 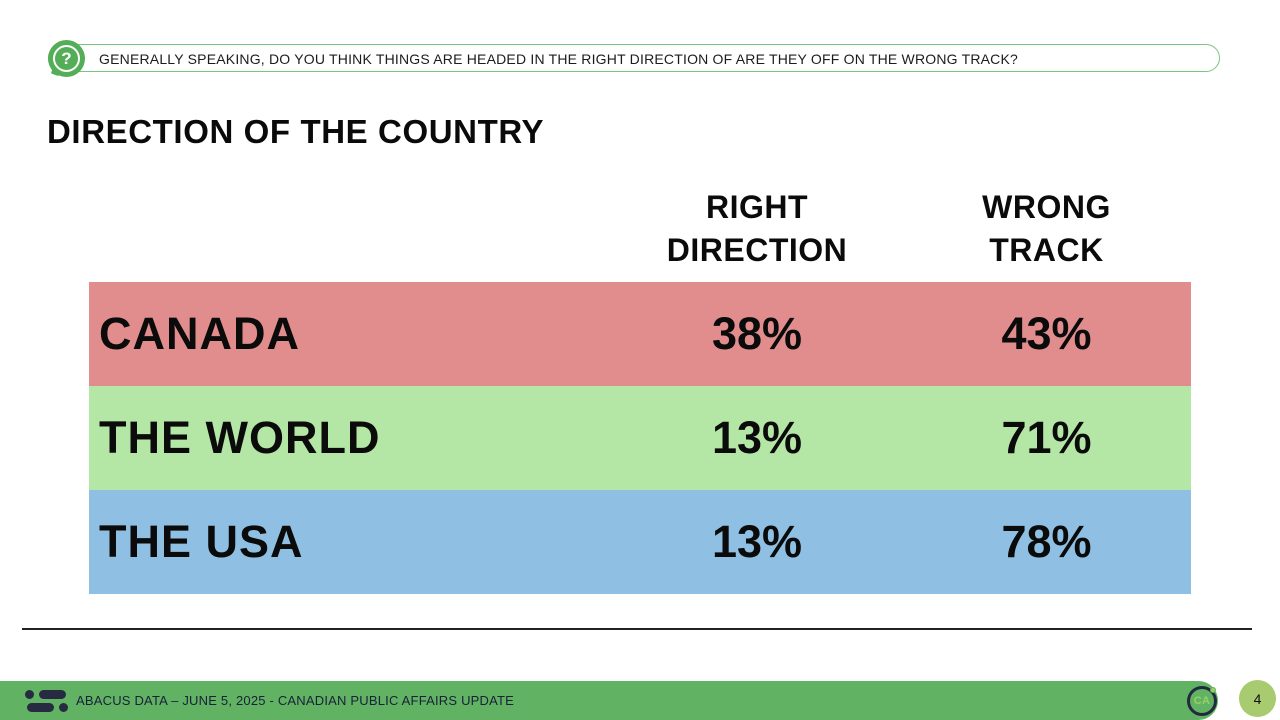 I want to click on page-title: DIRECTION OF THE COUNTRY, so click(x=296, y=131).